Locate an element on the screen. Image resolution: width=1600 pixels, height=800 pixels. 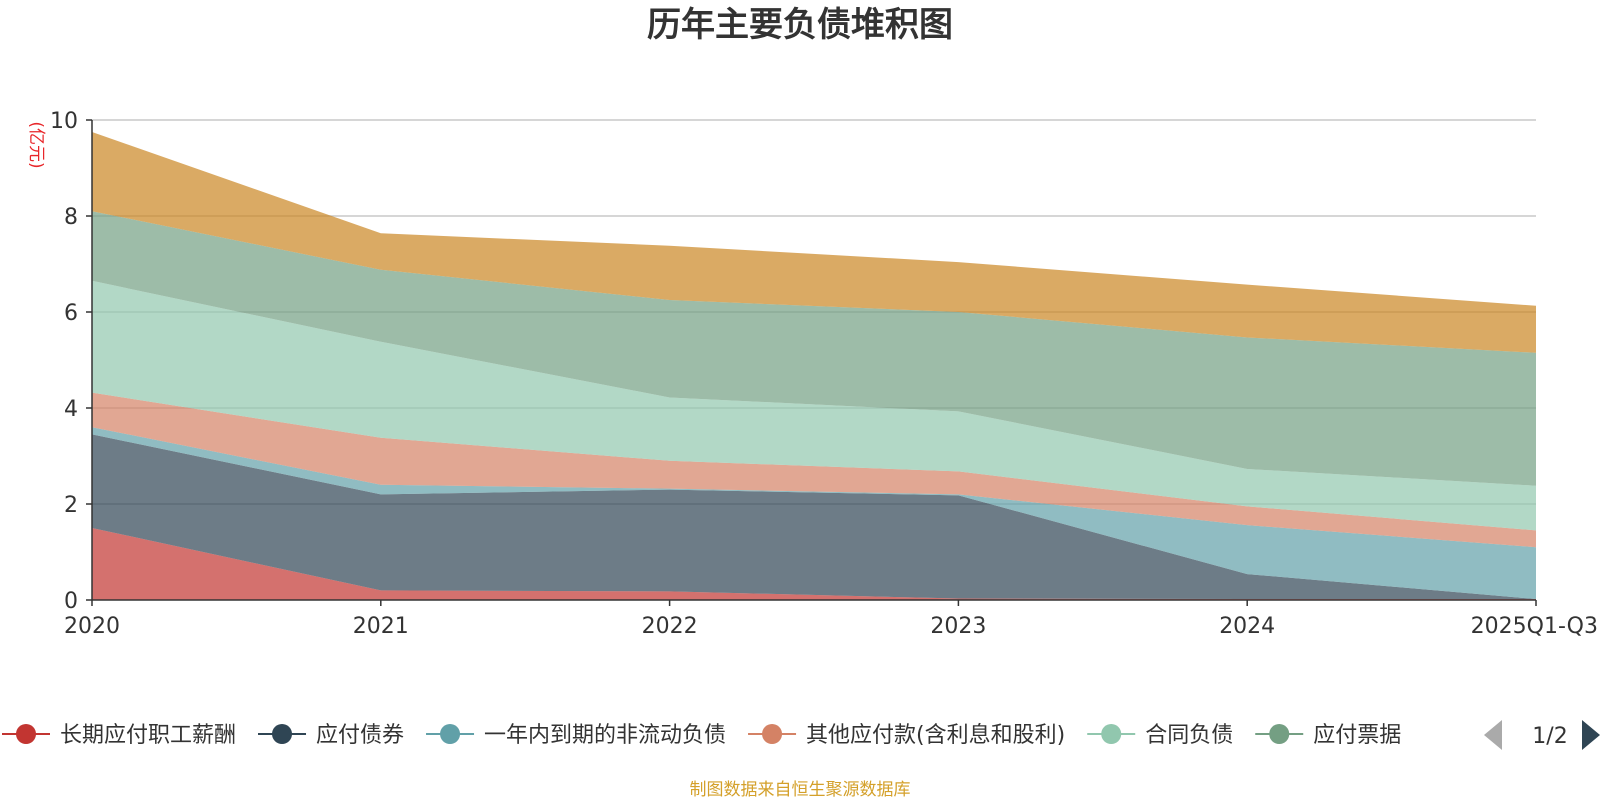
y-tick-label: 2 is located at coordinates (71, 505).